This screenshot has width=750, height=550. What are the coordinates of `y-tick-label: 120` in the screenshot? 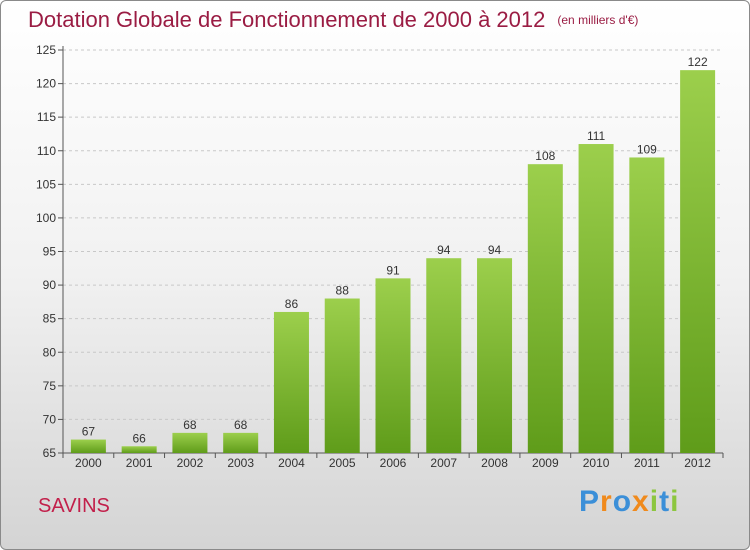 It's located at (46, 84).